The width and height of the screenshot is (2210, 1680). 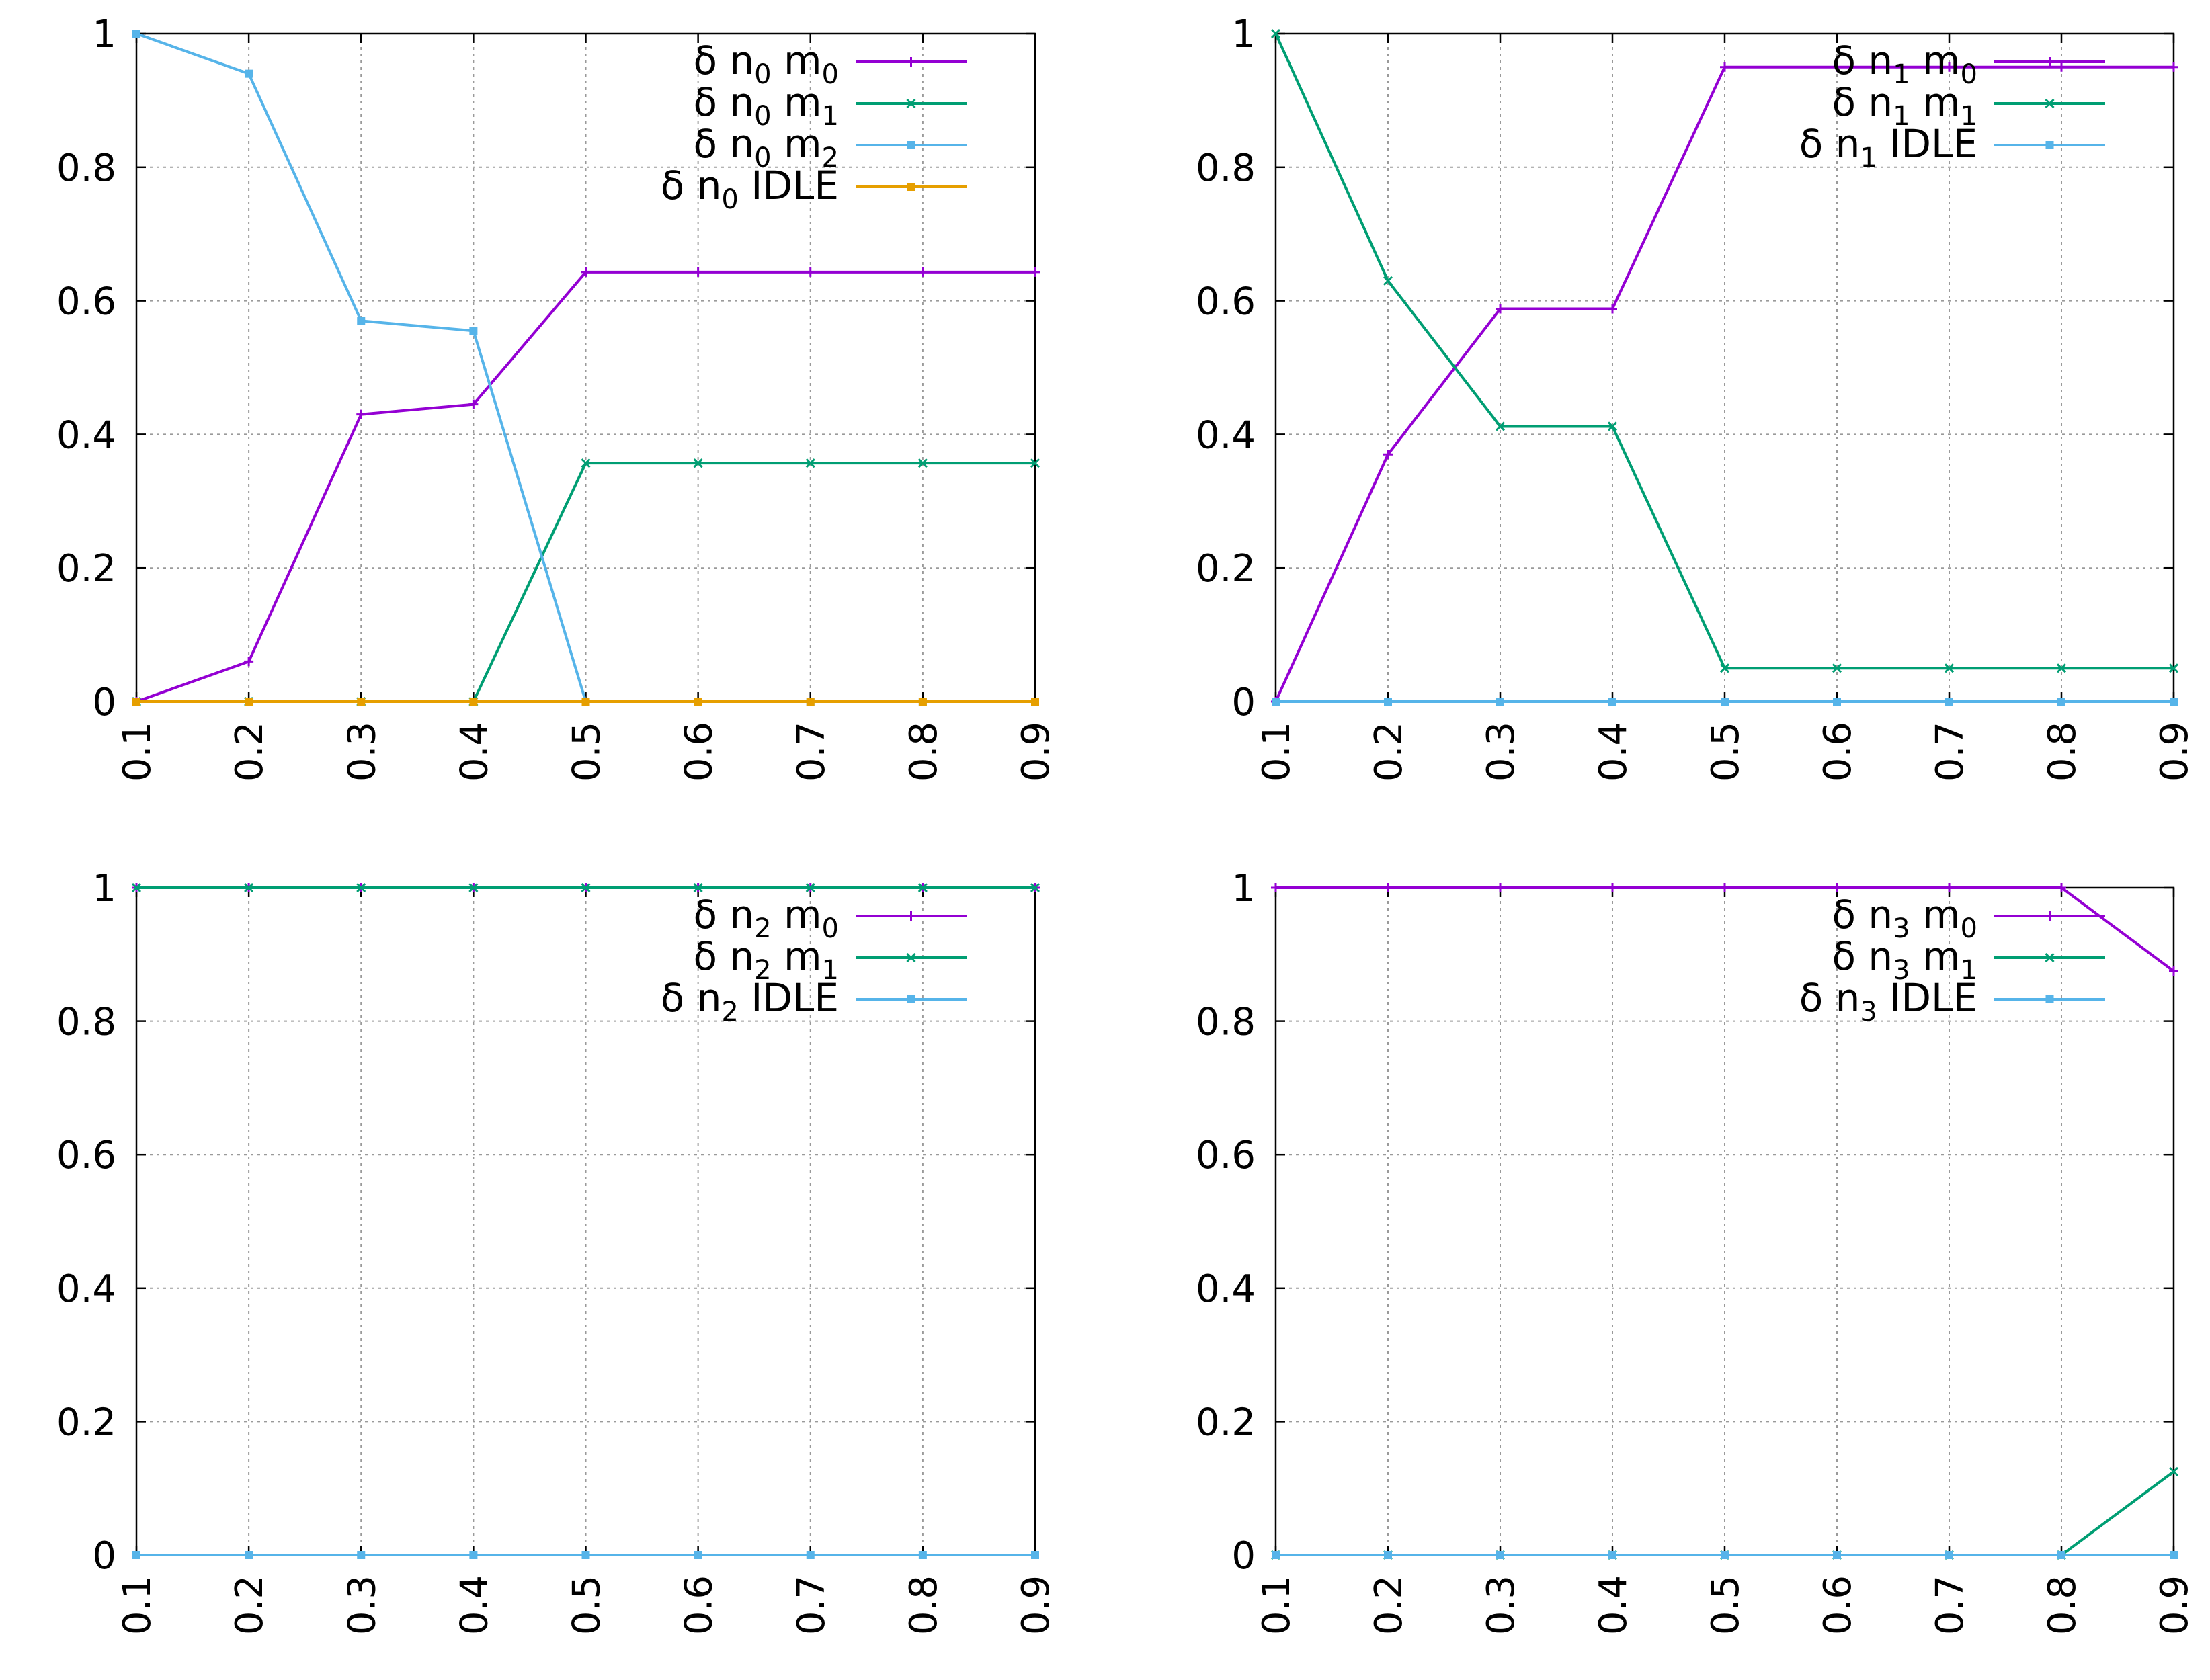 What do you see at coordinates (1935, 102) in the screenshot?
I see `legend-label-mid: m` at bounding box center [1935, 102].